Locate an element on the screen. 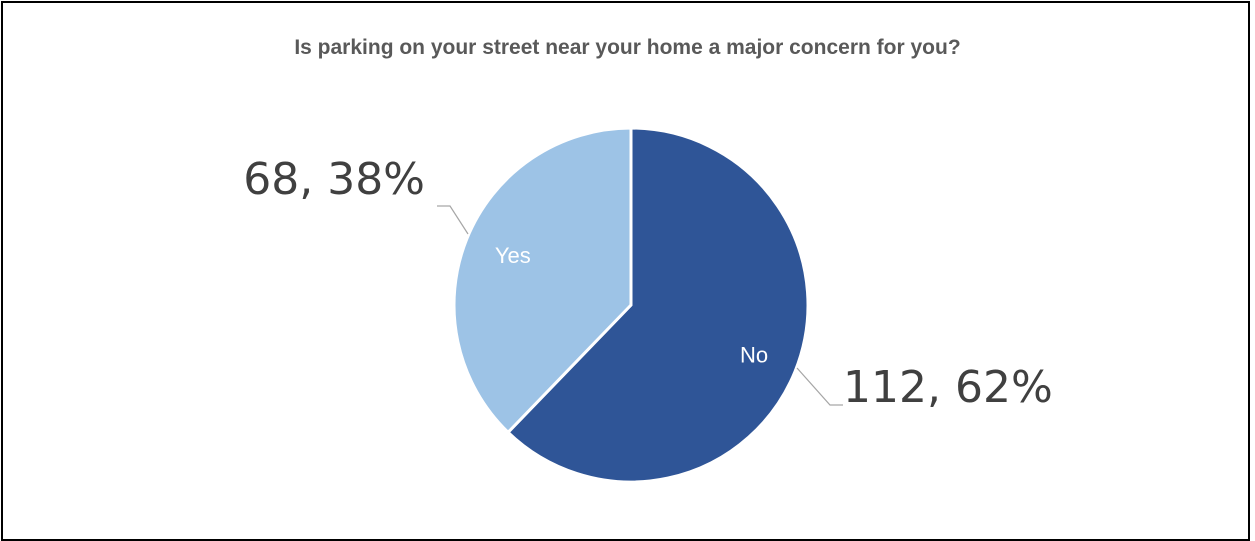 The width and height of the screenshot is (1255, 541). category-label-no: No is located at coordinates (754, 355).